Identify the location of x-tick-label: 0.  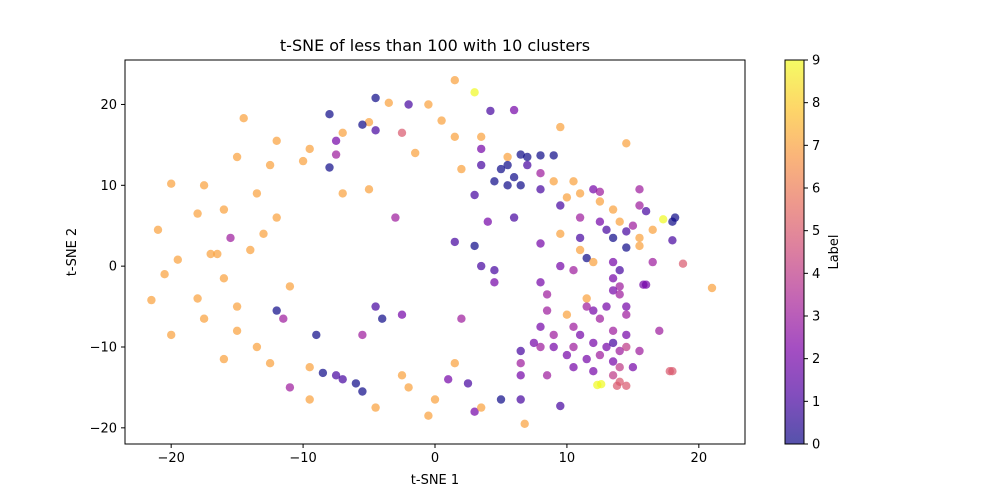
(435, 458).